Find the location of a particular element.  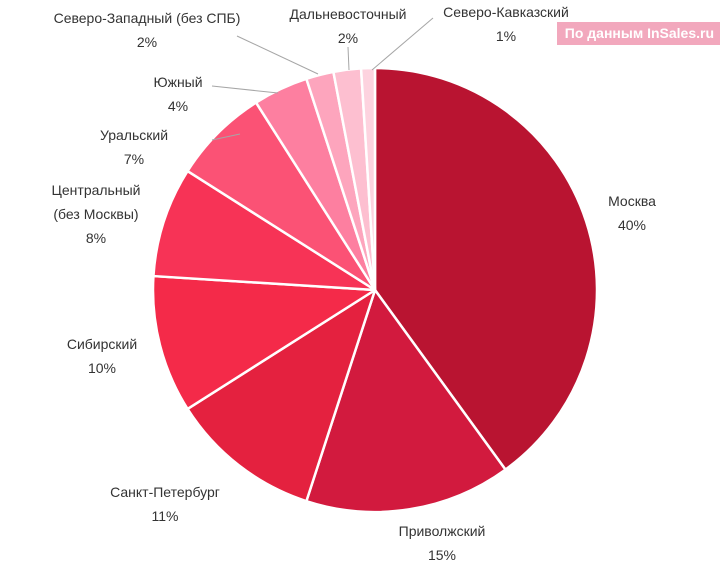

value-label-spb: 11% is located at coordinates (165, 516).